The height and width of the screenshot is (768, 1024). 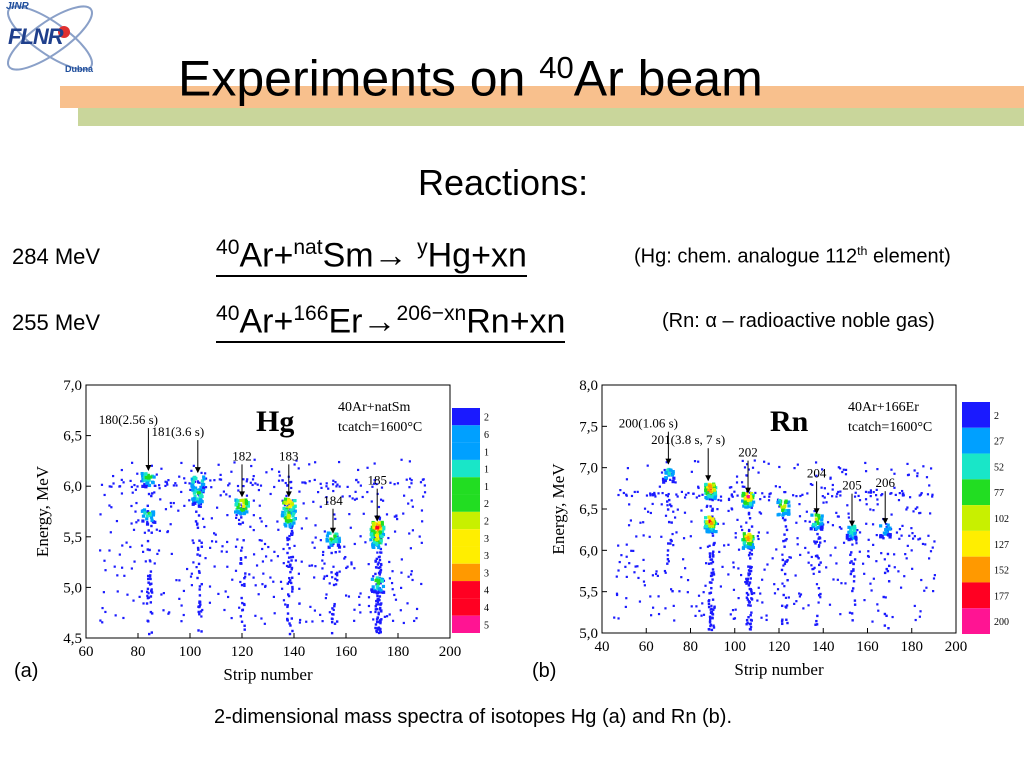 What do you see at coordinates (588, 386) in the screenshot?
I see `y-tick-label: 8,0` at bounding box center [588, 386].